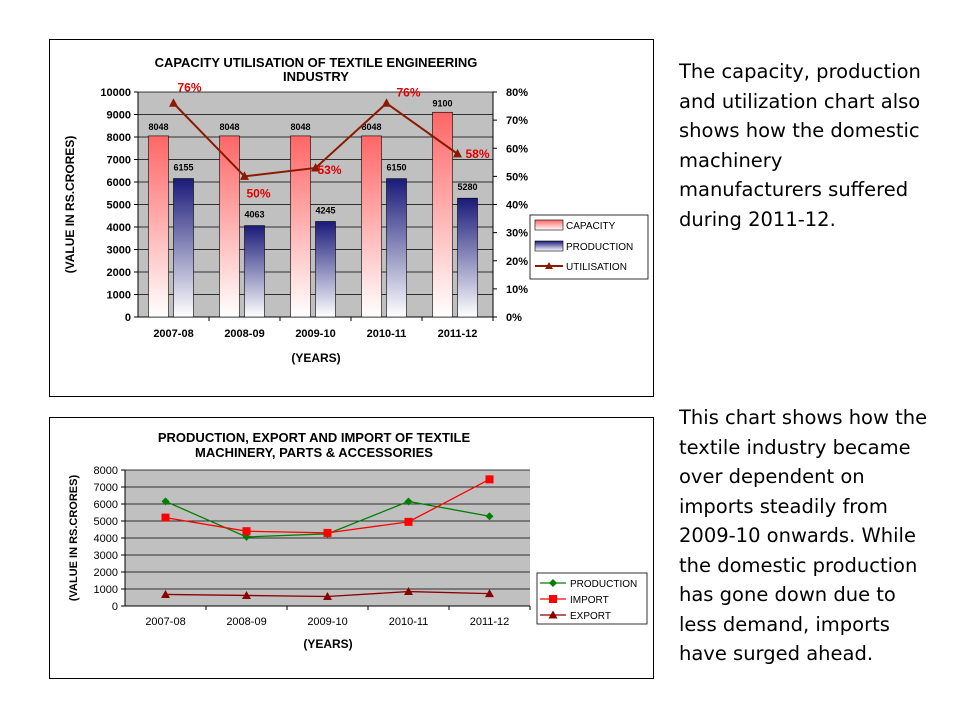 This screenshot has width=960, height=720. I want to click on production-value-label: 5280, so click(467, 187).